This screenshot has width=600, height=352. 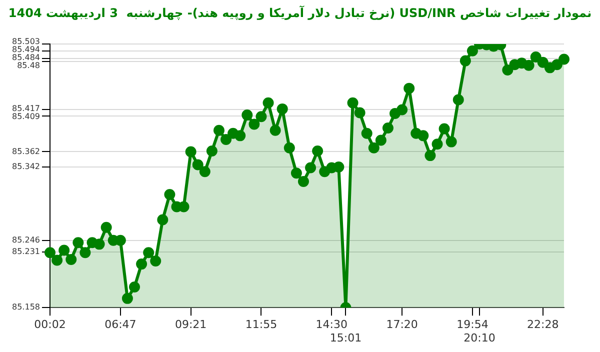 I want to click on y-tick-label: 85.484, so click(x=26, y=57).